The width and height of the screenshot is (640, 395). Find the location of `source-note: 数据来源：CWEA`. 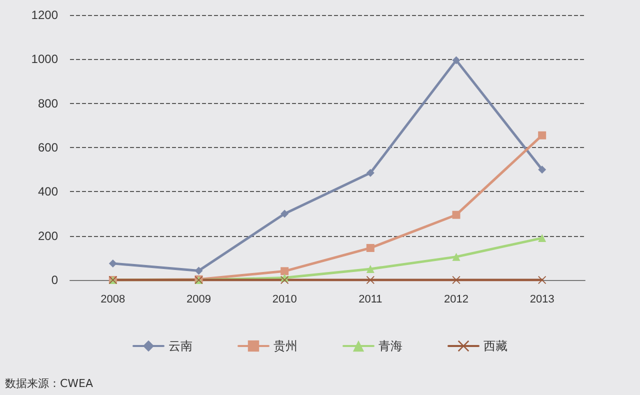

source-note: 数据来源：CWEA is located at coordinates (49, 383).